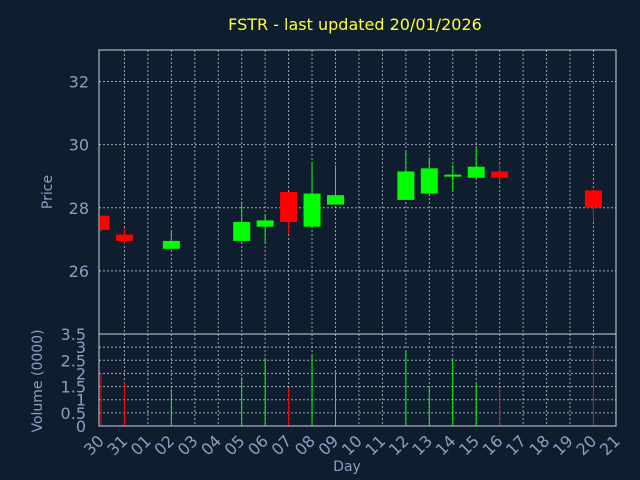 The height and width of the screenshot is (480, 640). Describe the element at coordinates (79, 271) in the screenshot. I see `price-tick-label: 26` at that location.